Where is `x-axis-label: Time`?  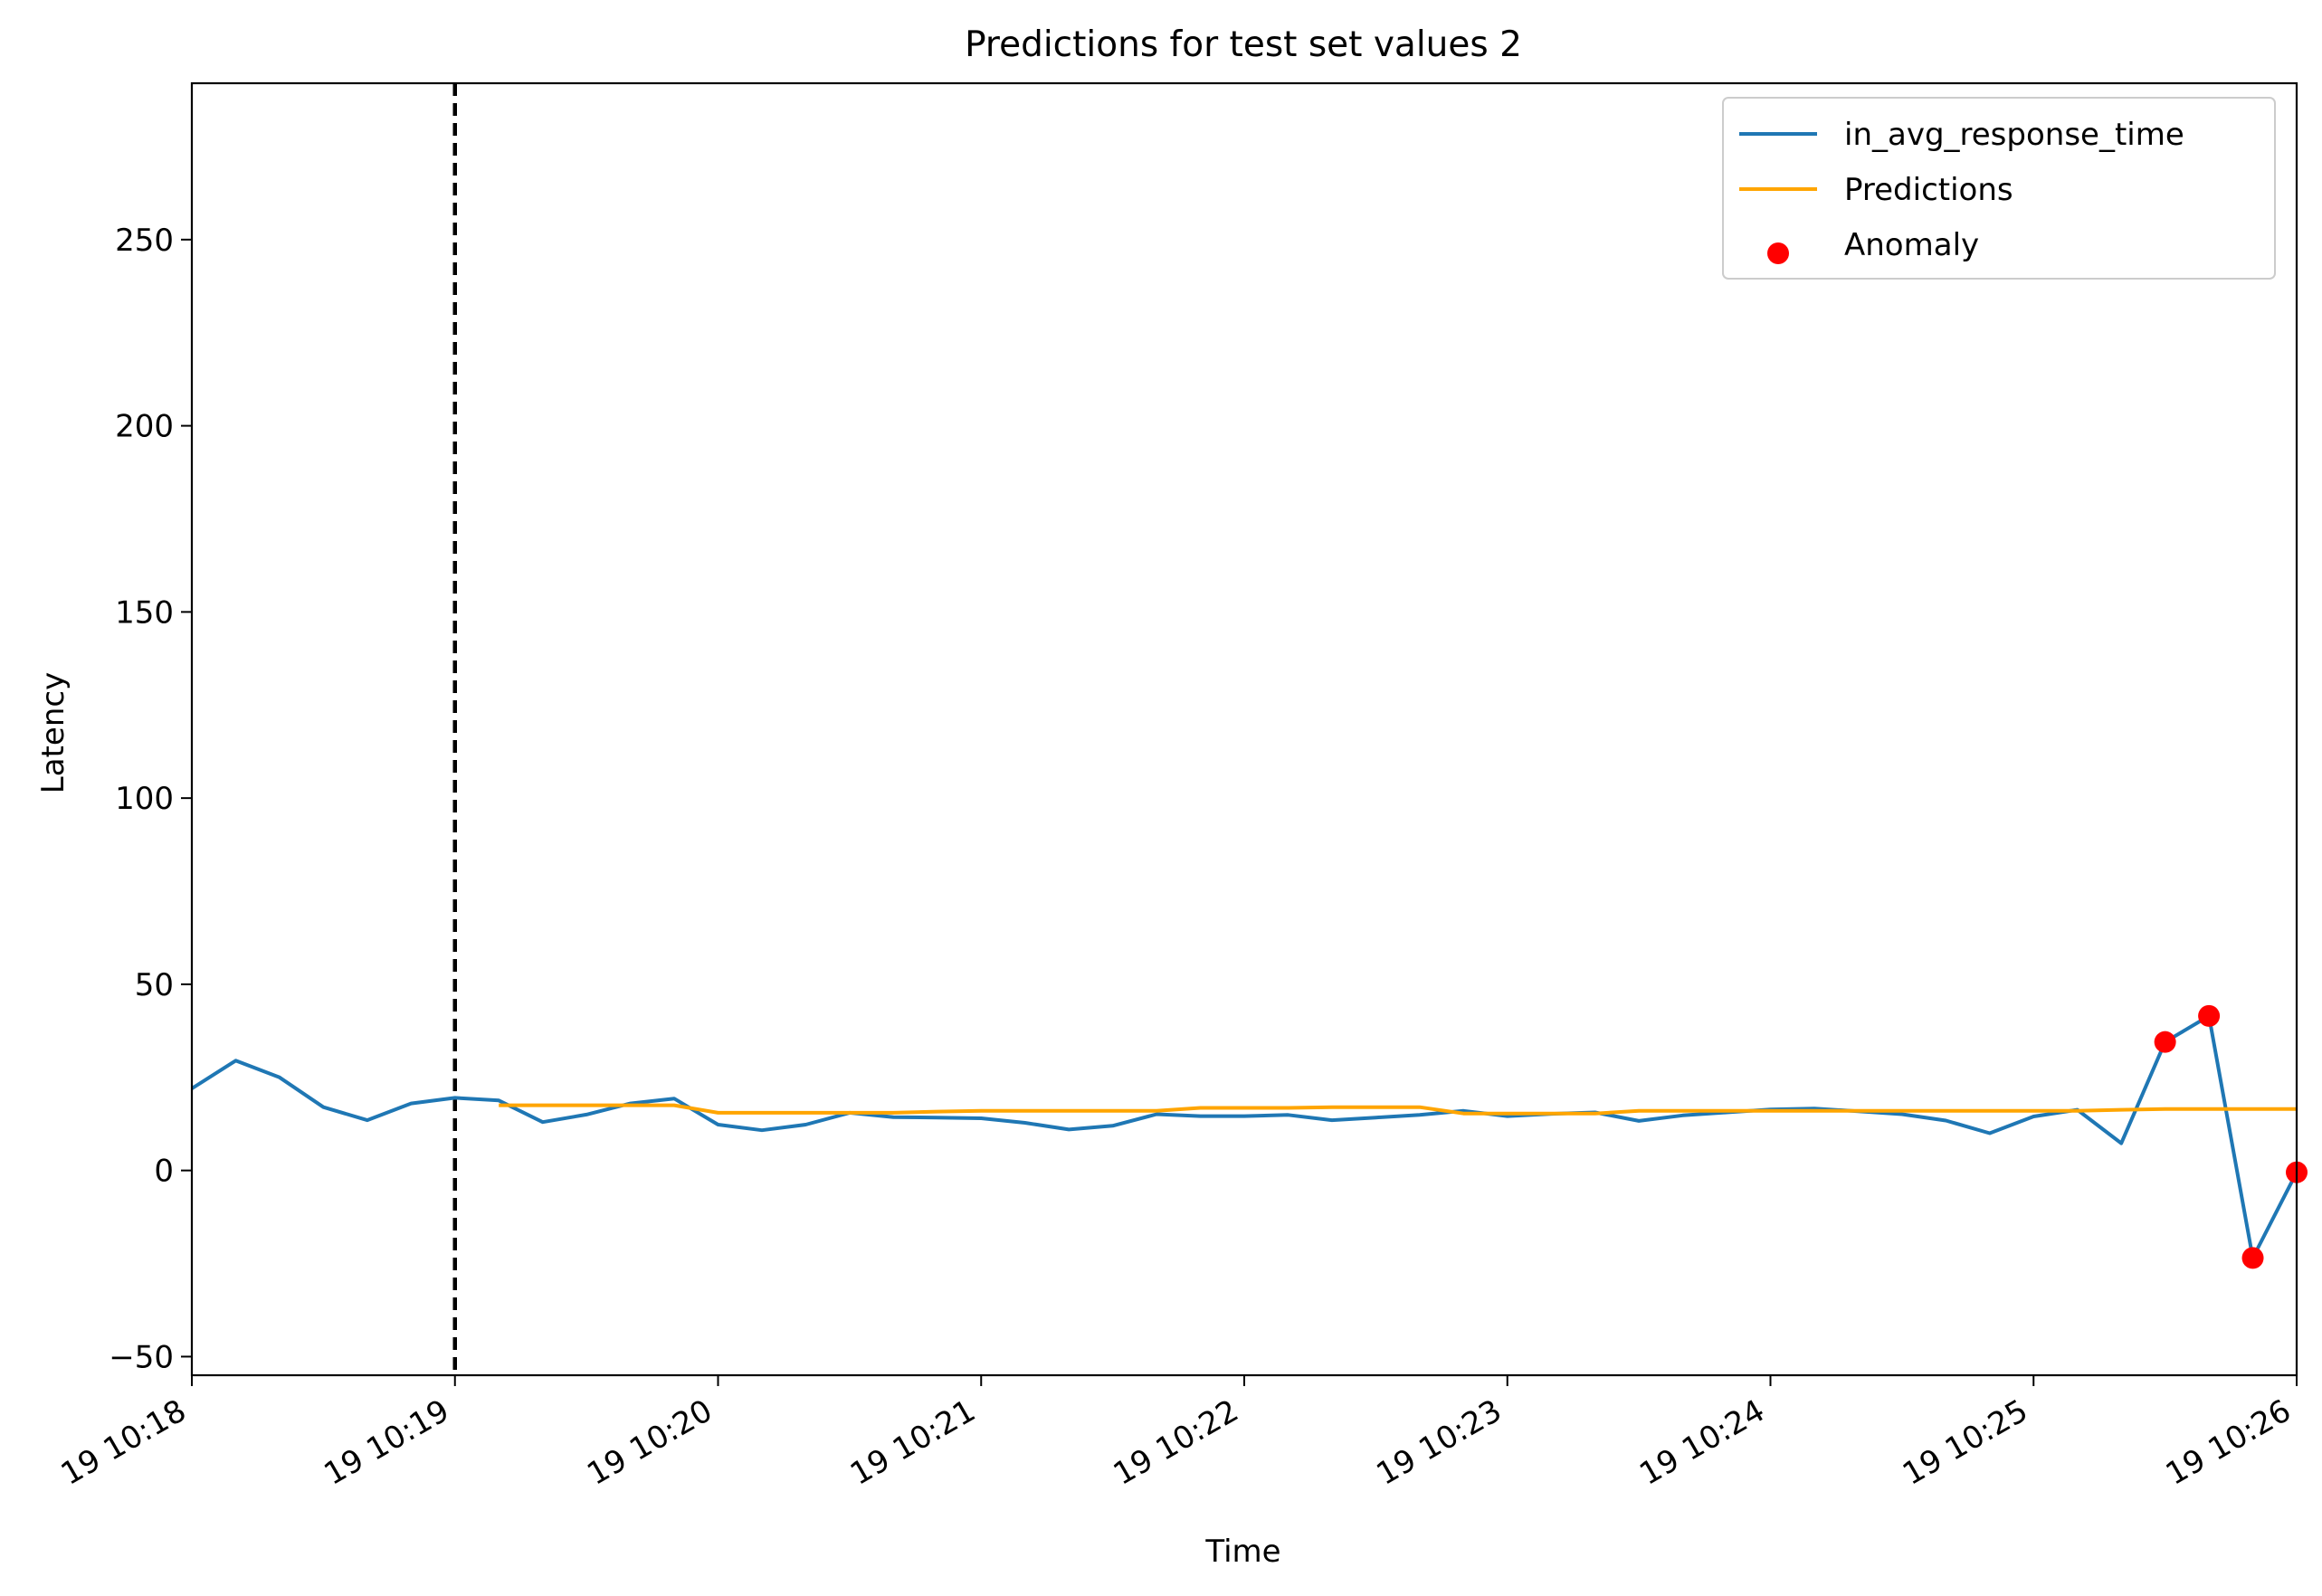
x-axis-label: Time is located at coordinates (1242, 1552).